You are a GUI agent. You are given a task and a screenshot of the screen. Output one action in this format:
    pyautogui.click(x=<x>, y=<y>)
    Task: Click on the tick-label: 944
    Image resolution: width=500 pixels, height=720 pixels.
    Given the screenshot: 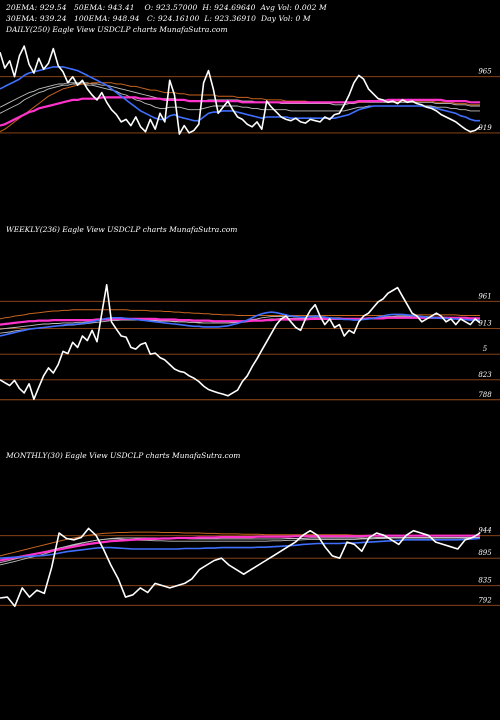 What is the action you would take?
    pyautogui.click(x=484, y=531)
    